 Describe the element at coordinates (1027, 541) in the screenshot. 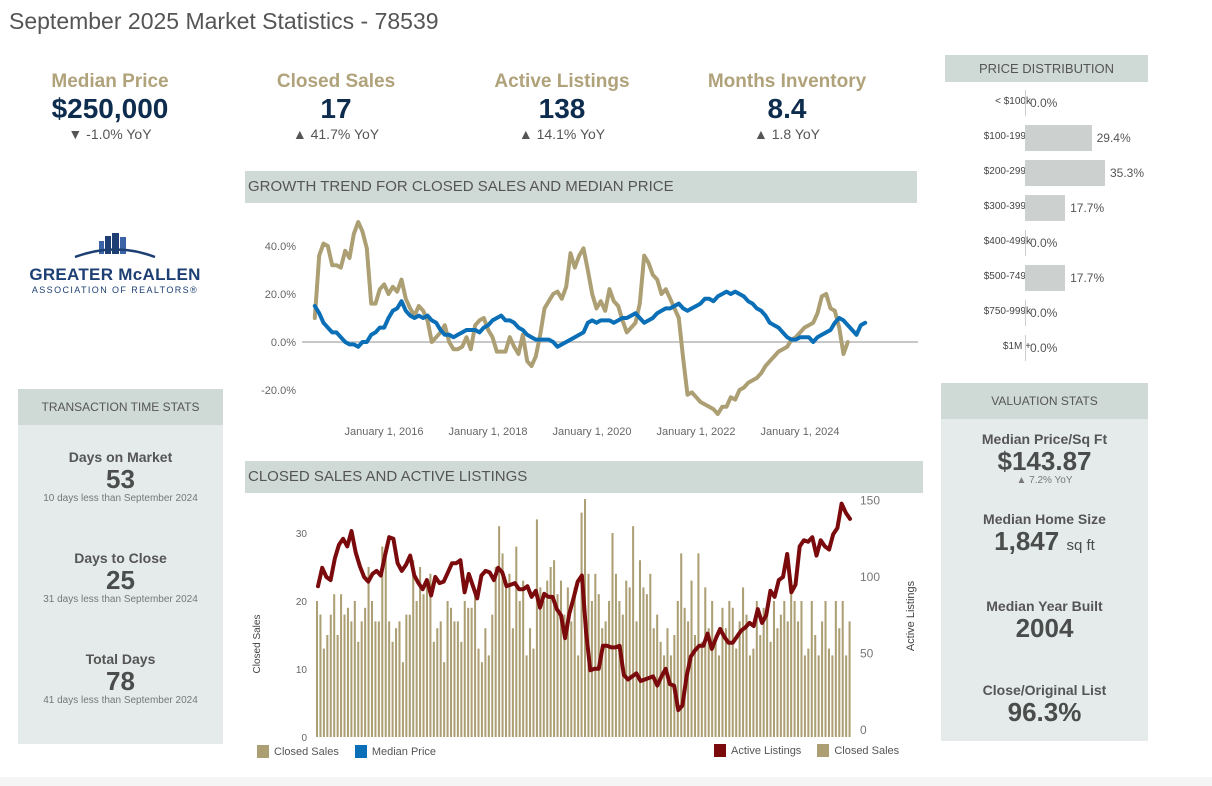

I see `stat-value: 1,847` at that location.